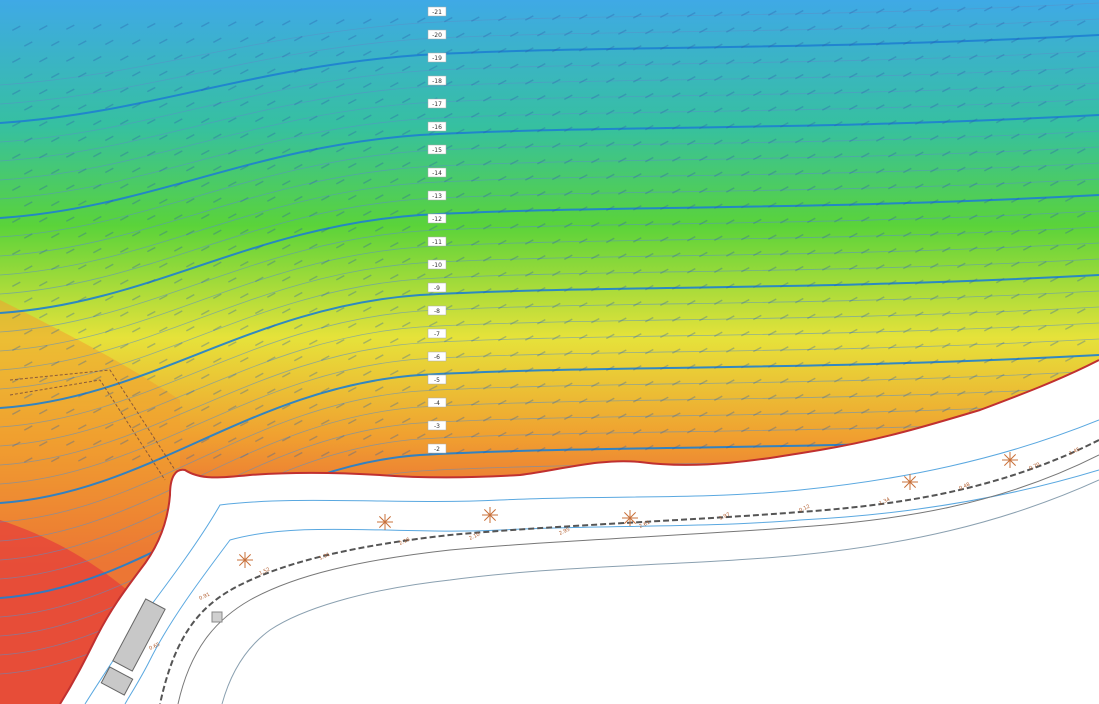 The width and height of the screenshot is (1099, 704). Describe the element at coordinates (437, 241) in the screenshot. I see `depth-scale-tick: -11` at that location.